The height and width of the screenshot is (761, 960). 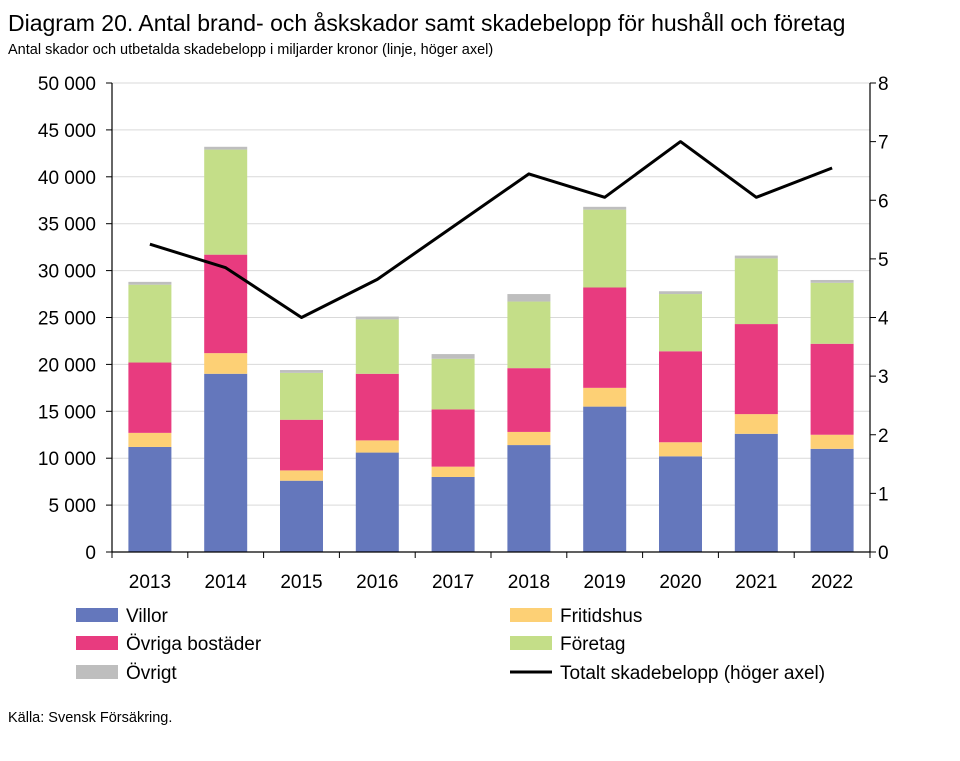 What do you see at coordinates (529, 498) in the screenshot?
I see `bar-villor-2018` at bounding box center [529, 498].